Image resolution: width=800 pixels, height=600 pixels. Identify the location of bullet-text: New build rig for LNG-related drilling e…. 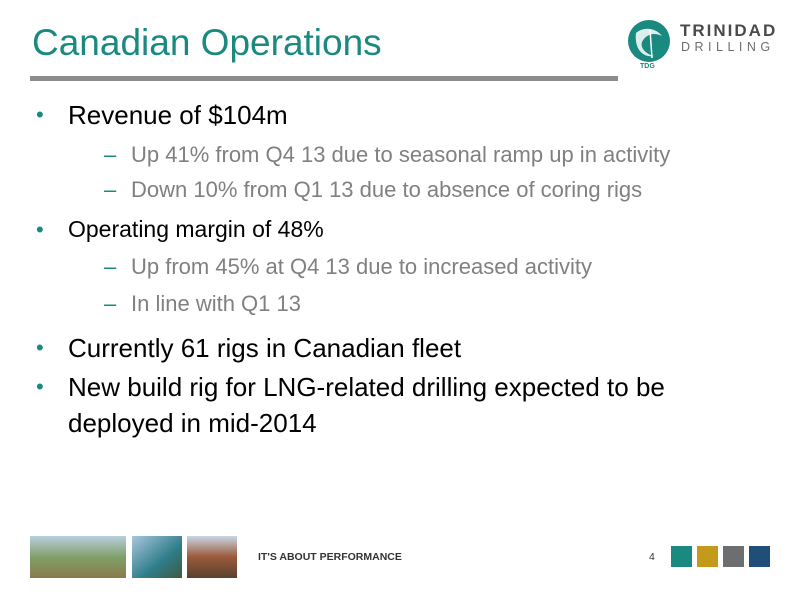
(366, 387).